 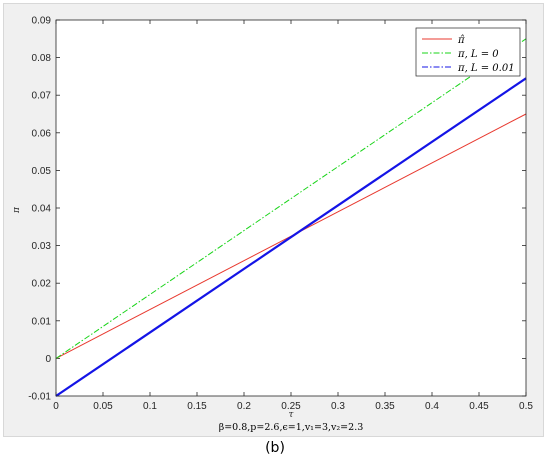 What do you see at coordinates (526, 406) in the screenshot?
I see `x-tick-label: 0.5` at bounding box center [526, 406].